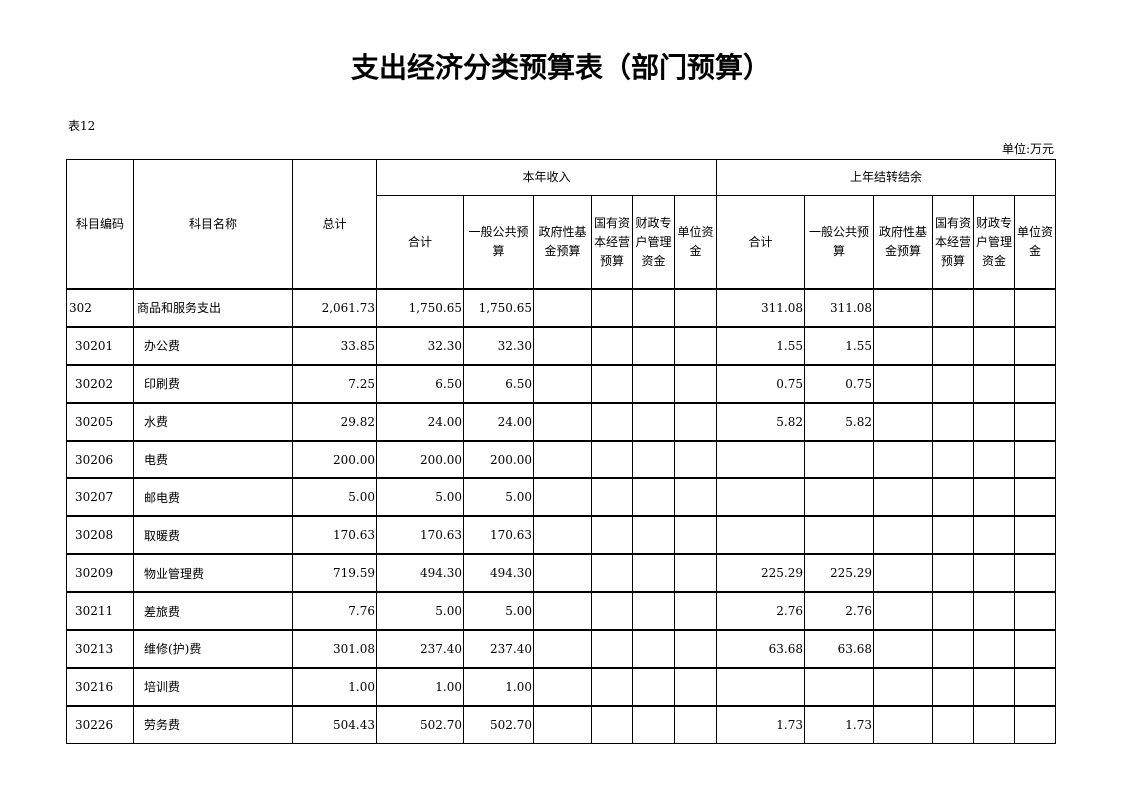  What do you see at coordinates (420, 308) in the screenshot?
I see `cell-current-0: 1,750.65` at bounding box center [420, 308].